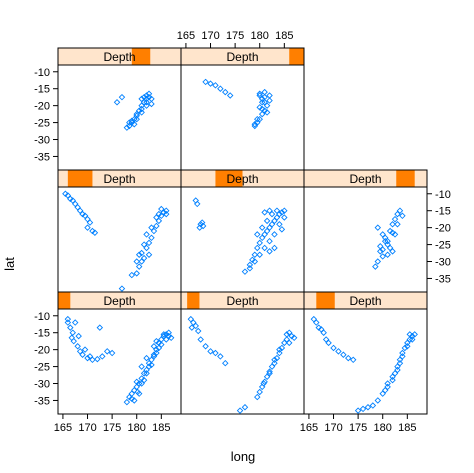 The image size is (474, 473). What do you see at coordinates (443, 212) in the screenshot?
I see `y-tick-label: -15` at bounding box center [443, 212].